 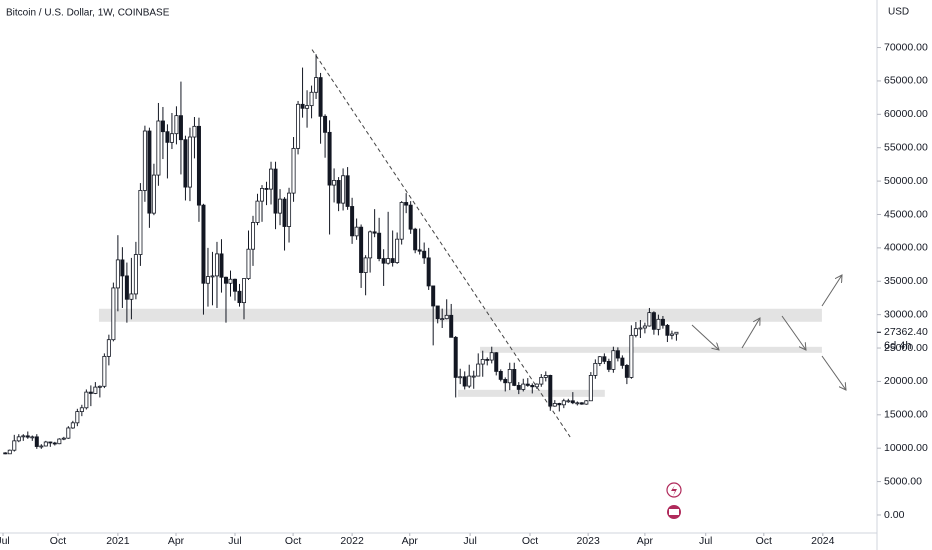 What do you see at coordinates (906, 281) in the screenshot?
I see `y-tick-label: 35000.00` at bounding box center [906, 281].